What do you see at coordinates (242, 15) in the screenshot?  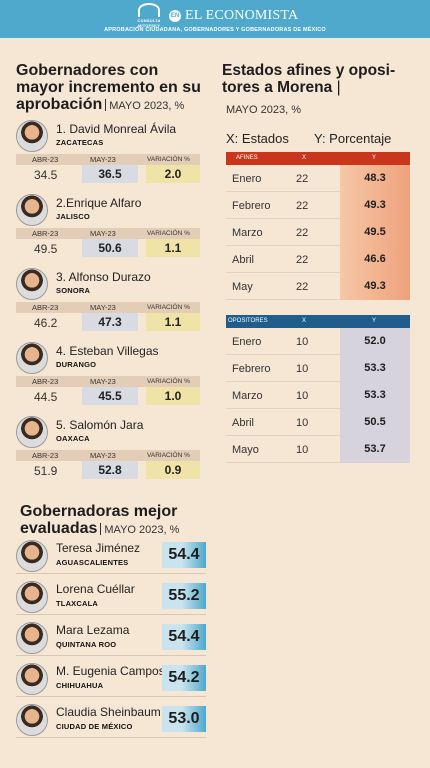 I see `brand-name: EL ECONOMISTA` at bounding box center [242, 15].